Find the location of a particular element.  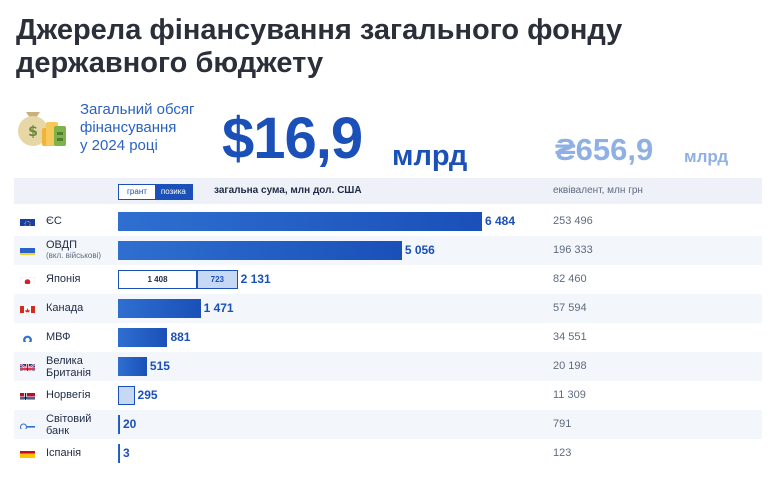

bar-value-label: 2 131 is located at coordinates (255, 279).